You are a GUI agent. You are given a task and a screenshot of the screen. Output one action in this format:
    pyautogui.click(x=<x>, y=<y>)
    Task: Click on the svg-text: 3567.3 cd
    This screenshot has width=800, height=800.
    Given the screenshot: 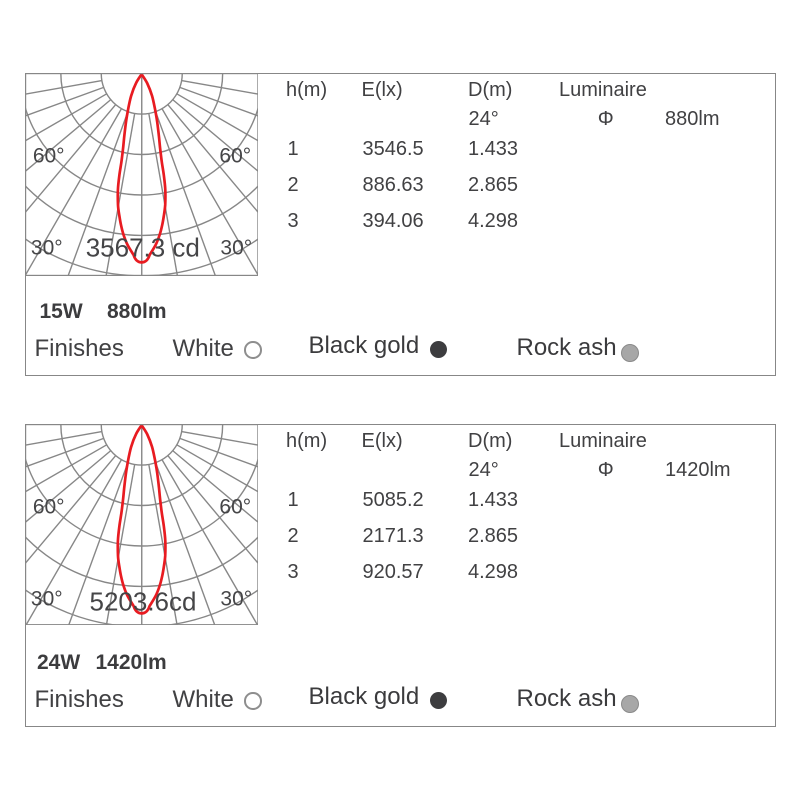 What is the action you would take?
    pyautogui.click(x=142, y=248)
    